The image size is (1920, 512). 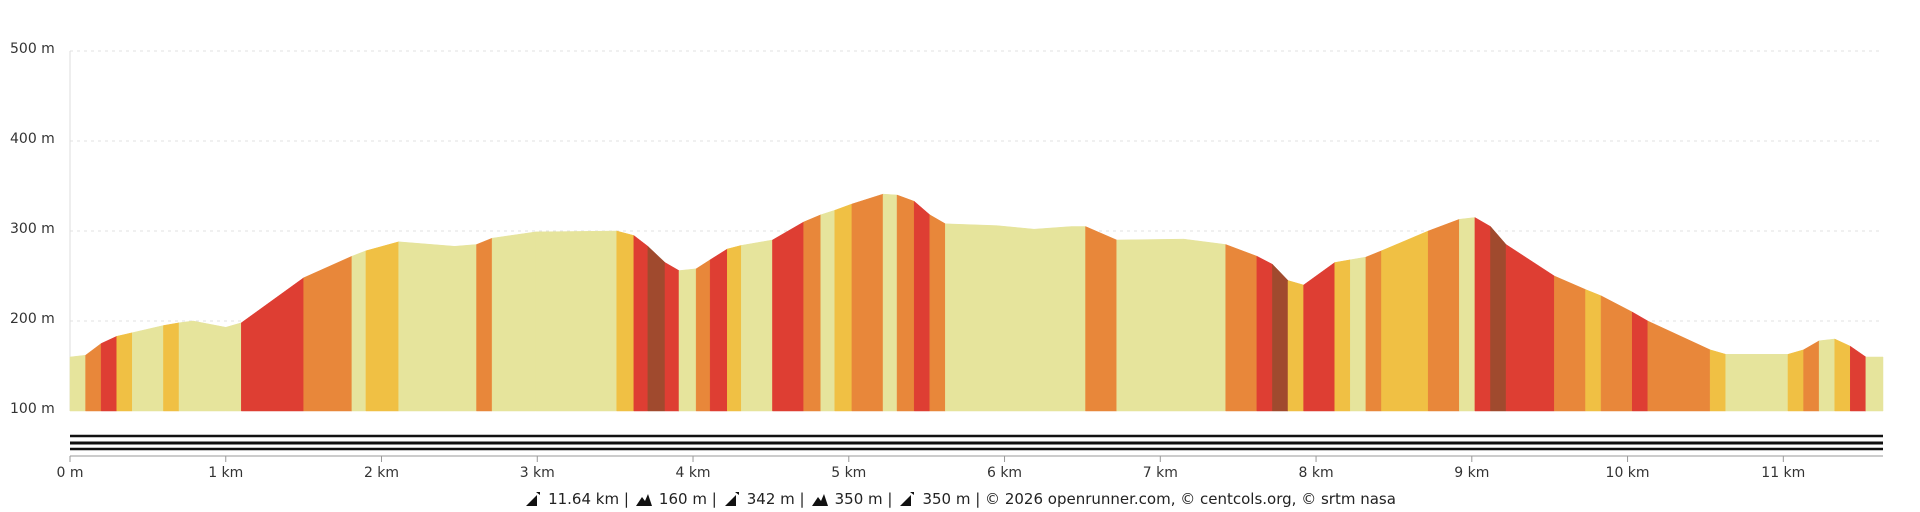 I want to click on footer-text: 350 m |, so click(x=863, y=499).